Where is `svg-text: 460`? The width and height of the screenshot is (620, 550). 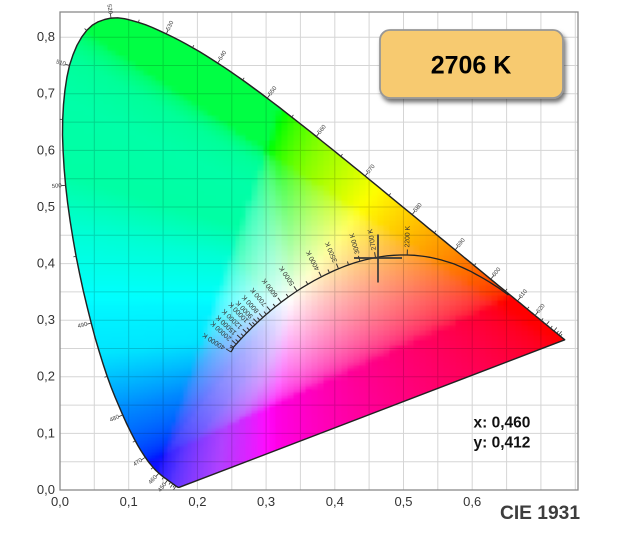
svg-text: 460 is located at coordinates (154, 480).